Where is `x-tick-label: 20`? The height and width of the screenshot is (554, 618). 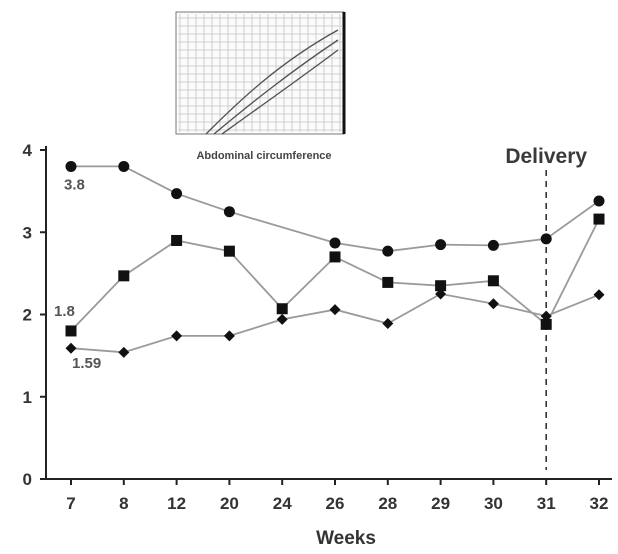 x-tick-label: 20 is located at coordinates (229, 503).